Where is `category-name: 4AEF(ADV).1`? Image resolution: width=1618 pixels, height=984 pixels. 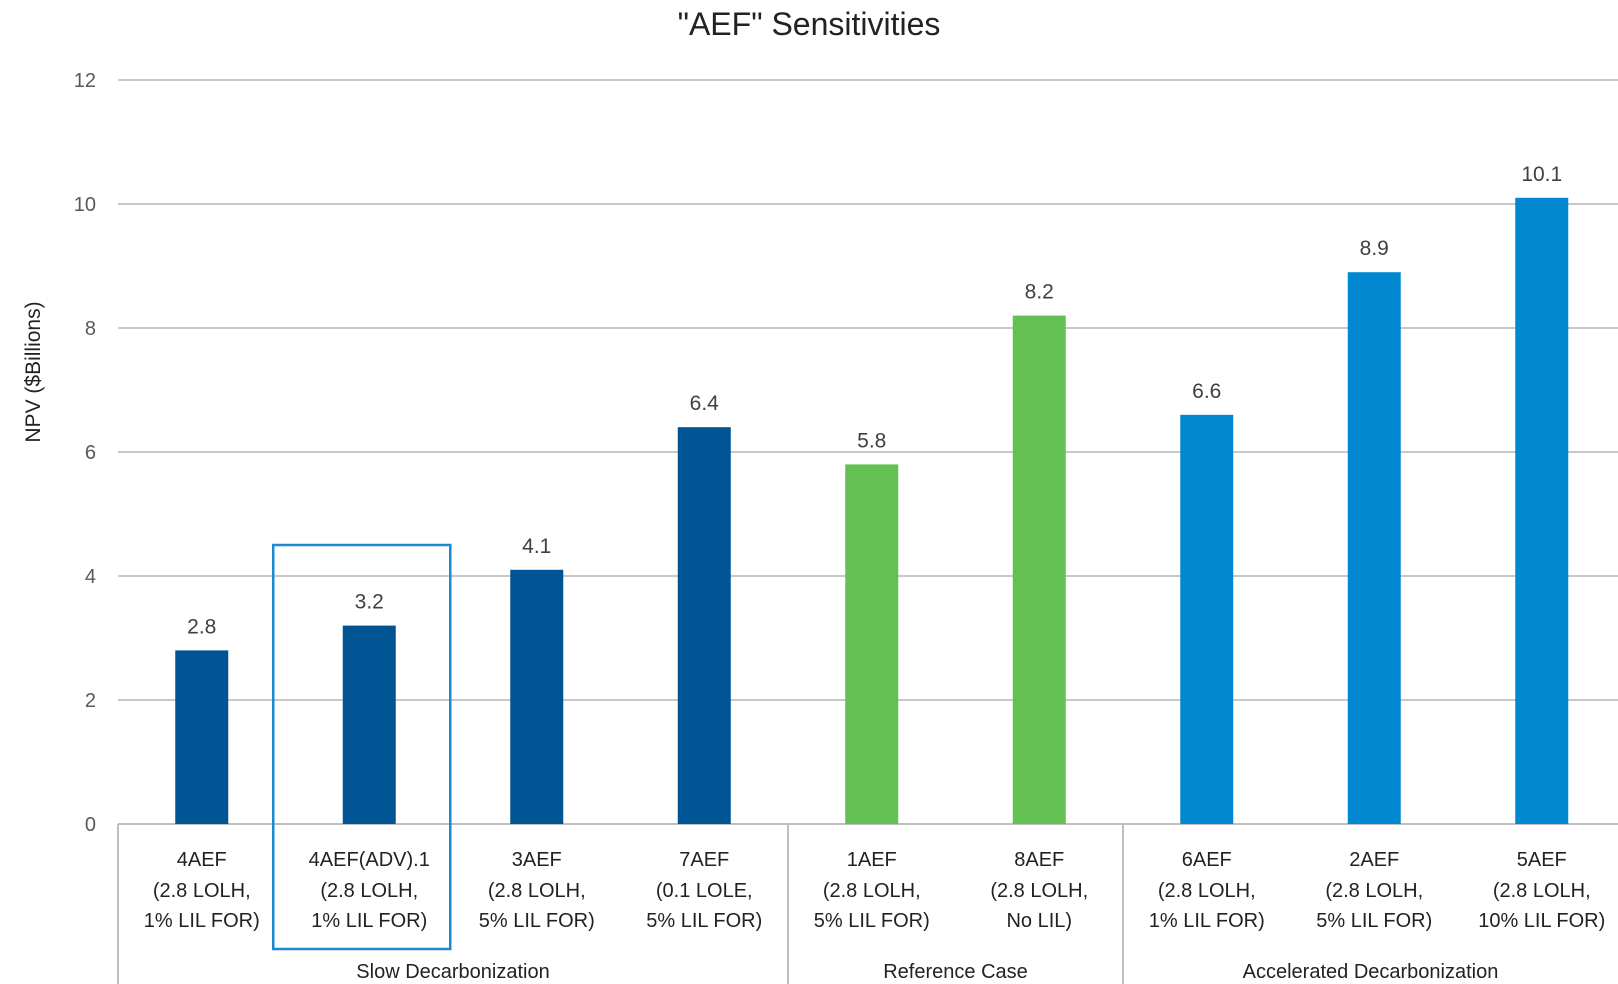 category-name: 4AEF(ADV).1 is located at coordinates (369, 860).